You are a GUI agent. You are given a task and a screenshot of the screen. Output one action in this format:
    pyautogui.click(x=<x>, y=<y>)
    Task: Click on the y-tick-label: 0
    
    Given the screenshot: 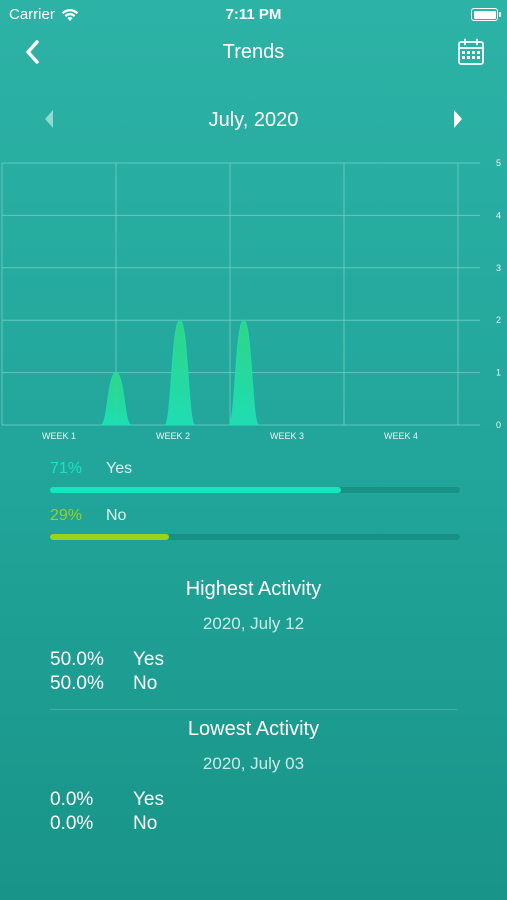 What is the action you would take?
    pyautogui.click(x=498, y=425)
    